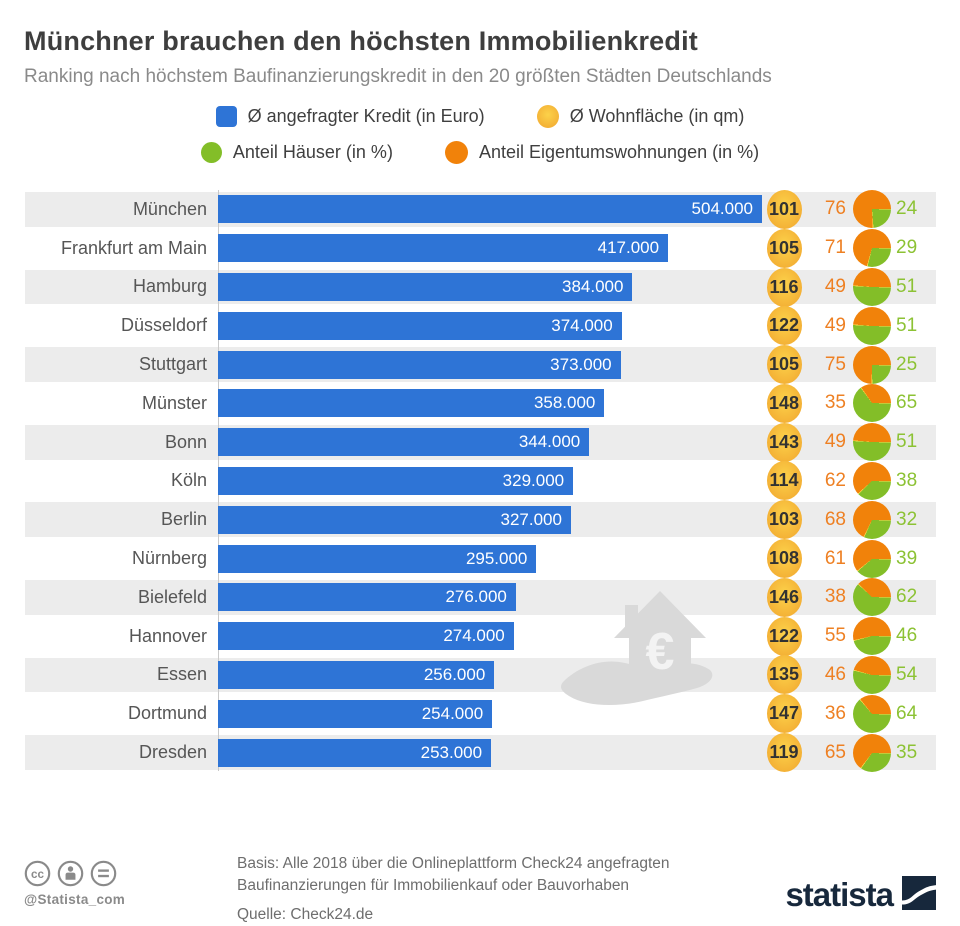 The image size is (960, 926). I want to click on legend-item-wohnflaeche: Ø Wohnfläche (in qm), so click(640, 116).